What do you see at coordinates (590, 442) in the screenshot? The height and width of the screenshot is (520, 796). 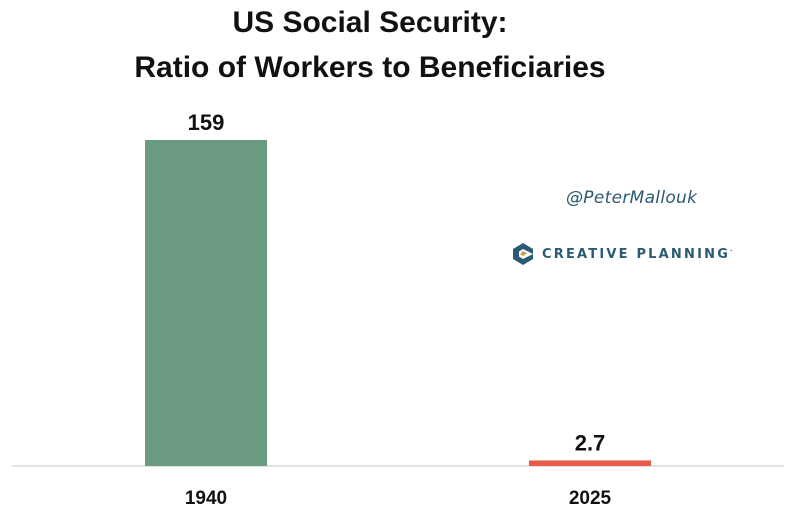 I see `data-label-2025: 2.7` at bounding box center [590, 442].